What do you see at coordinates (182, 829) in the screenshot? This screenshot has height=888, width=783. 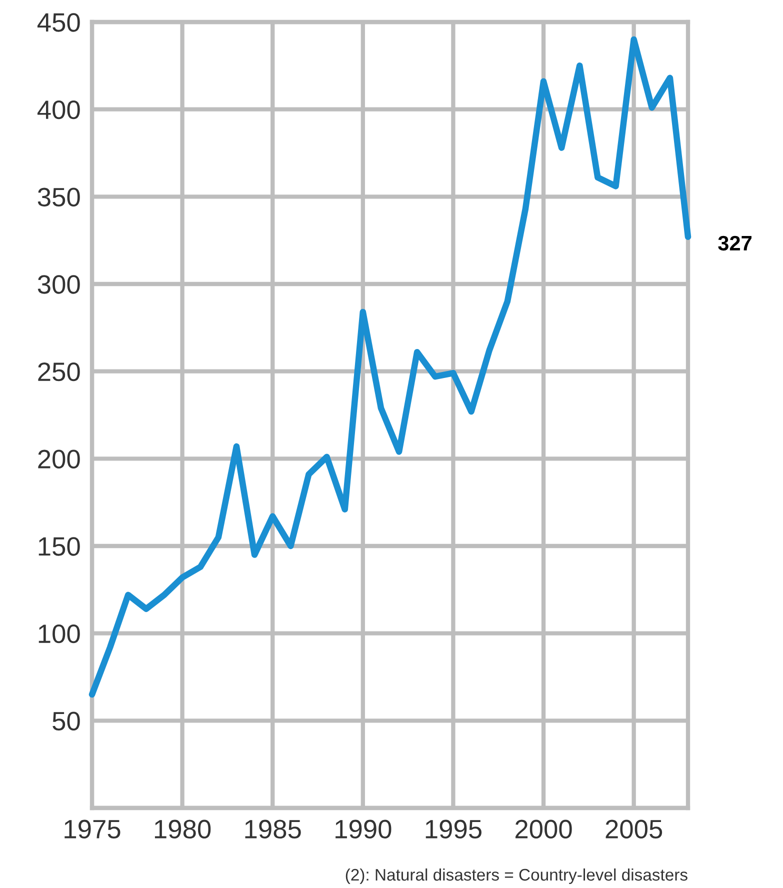 I see `x-tick-label: 1980` at bounding box center [182, 829].